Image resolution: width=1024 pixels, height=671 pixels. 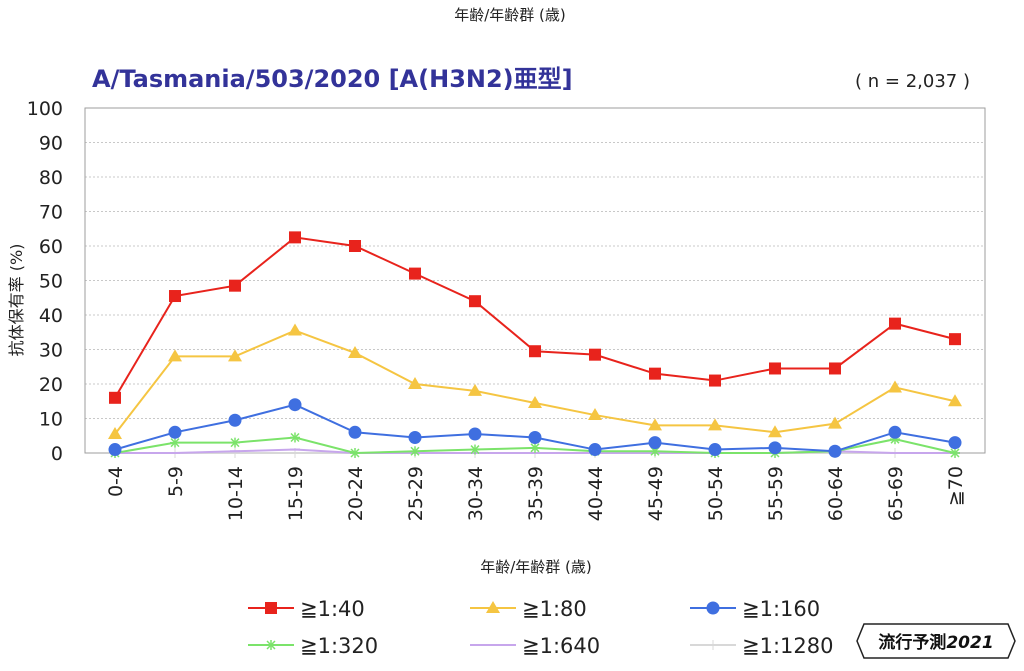 I want to click on y-tick-label: 10, so click(x=51, y=420).